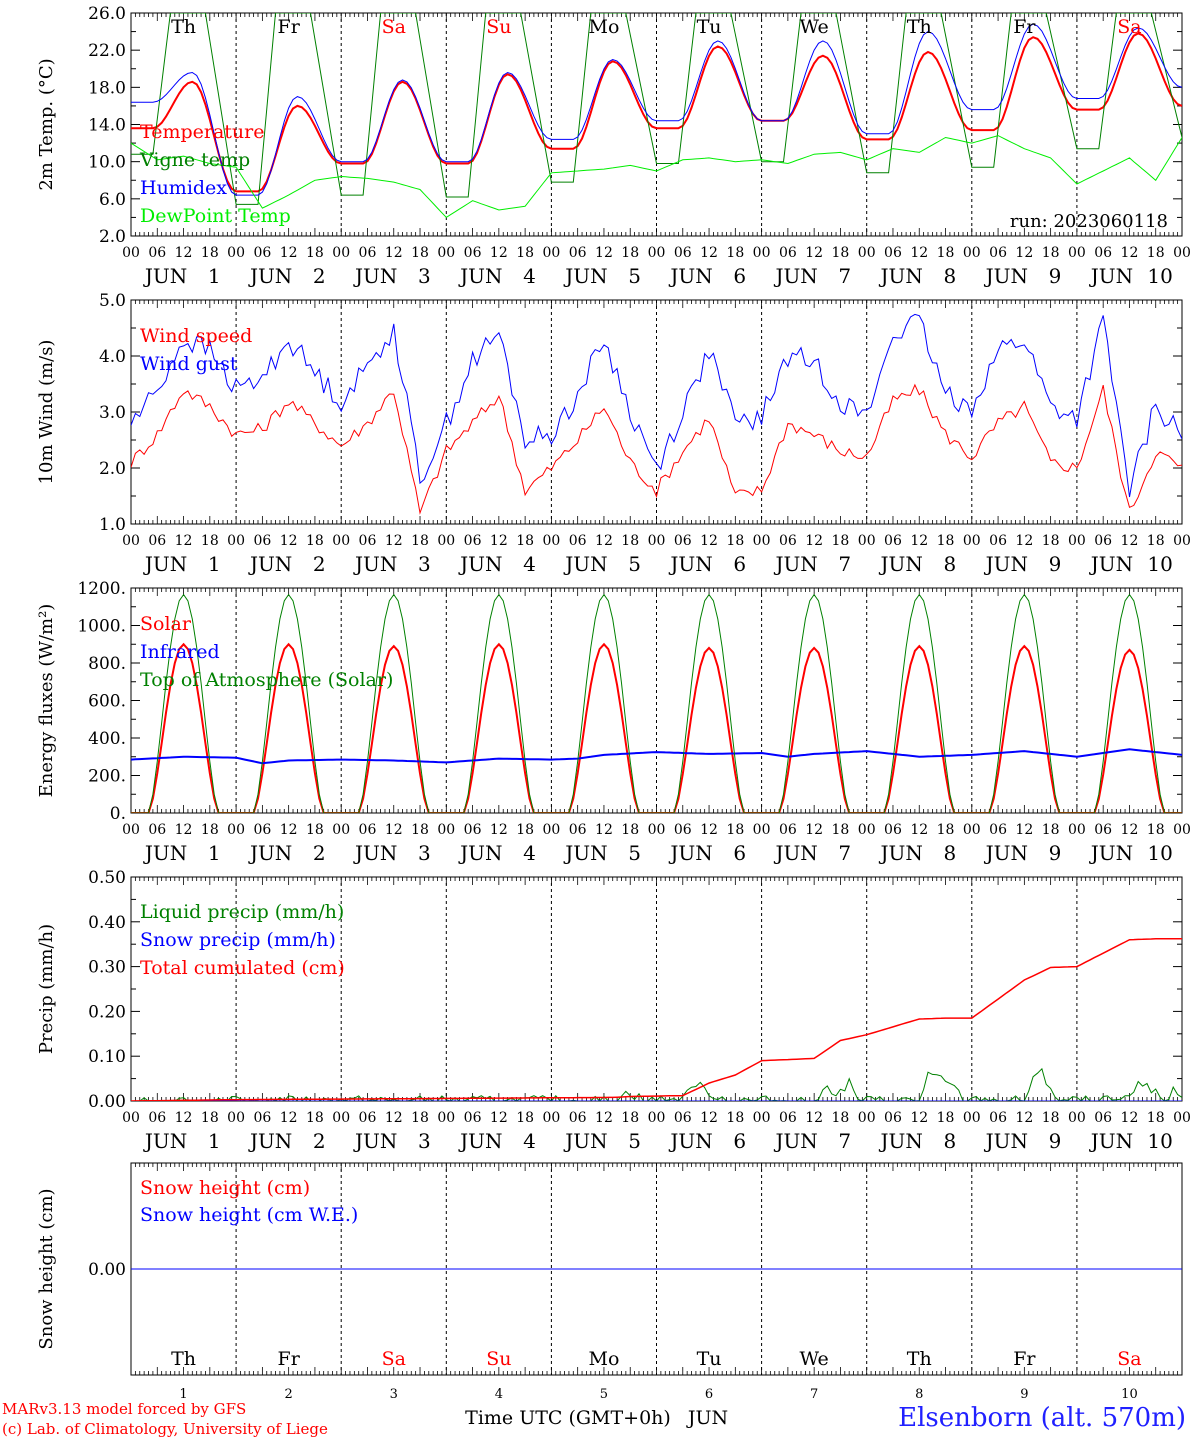 The height and width of the screenshot is (1440, 1194). What do you see at coordinates (568, 1418) in the screenshot?
I see `x-axis-title: Time UTC (GMT+0h)` at bounding box center [568, 1418].